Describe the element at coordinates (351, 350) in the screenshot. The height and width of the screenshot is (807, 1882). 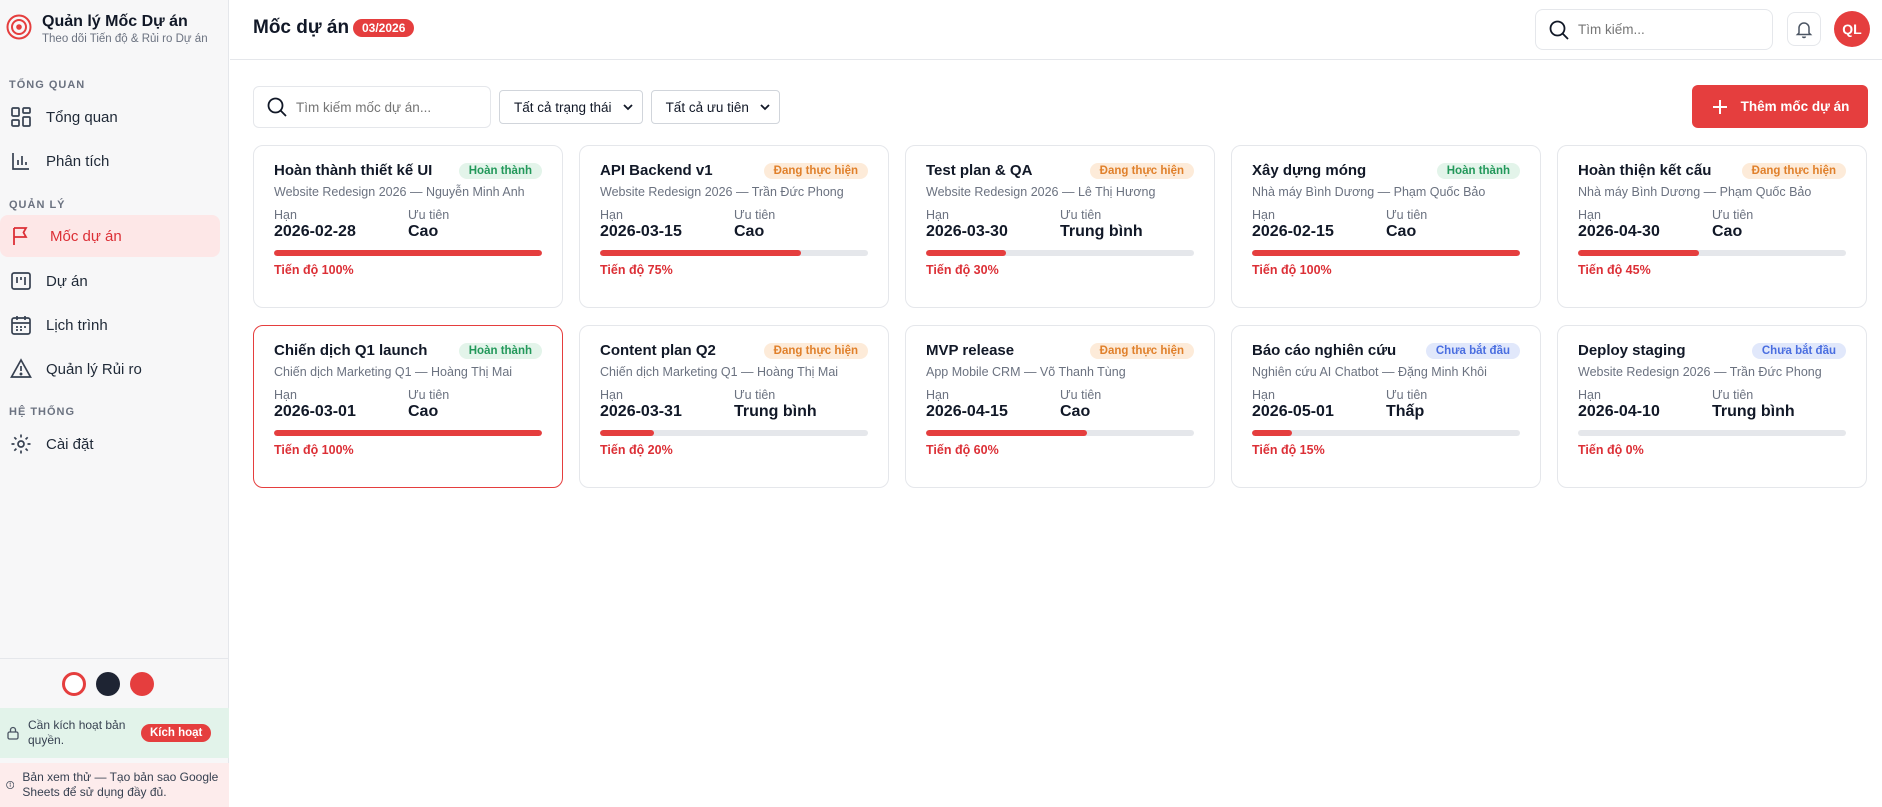
I see `milestone-title: Chiến dịch Q1 launch` at that location.